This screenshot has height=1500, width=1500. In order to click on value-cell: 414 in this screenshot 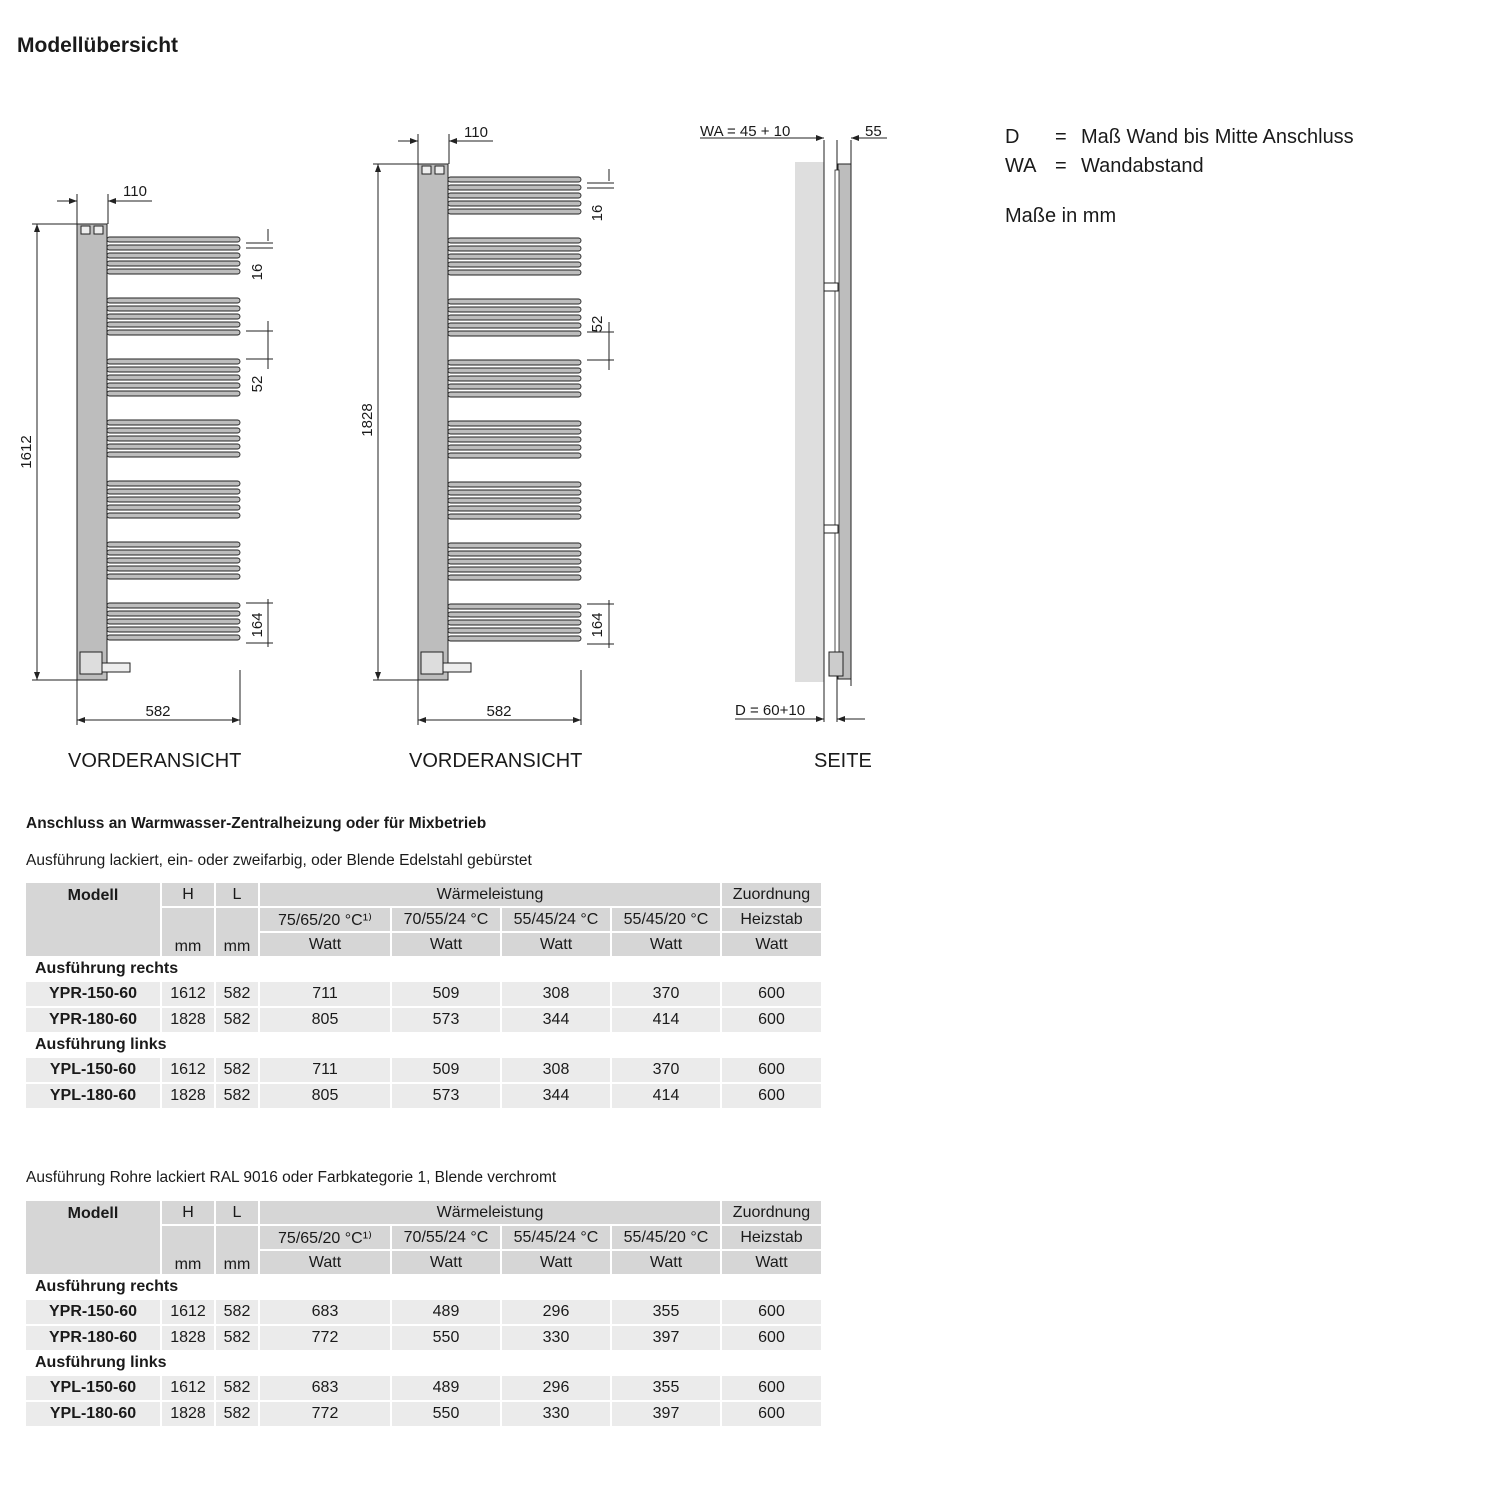, I will do `click(666, 1020)`.